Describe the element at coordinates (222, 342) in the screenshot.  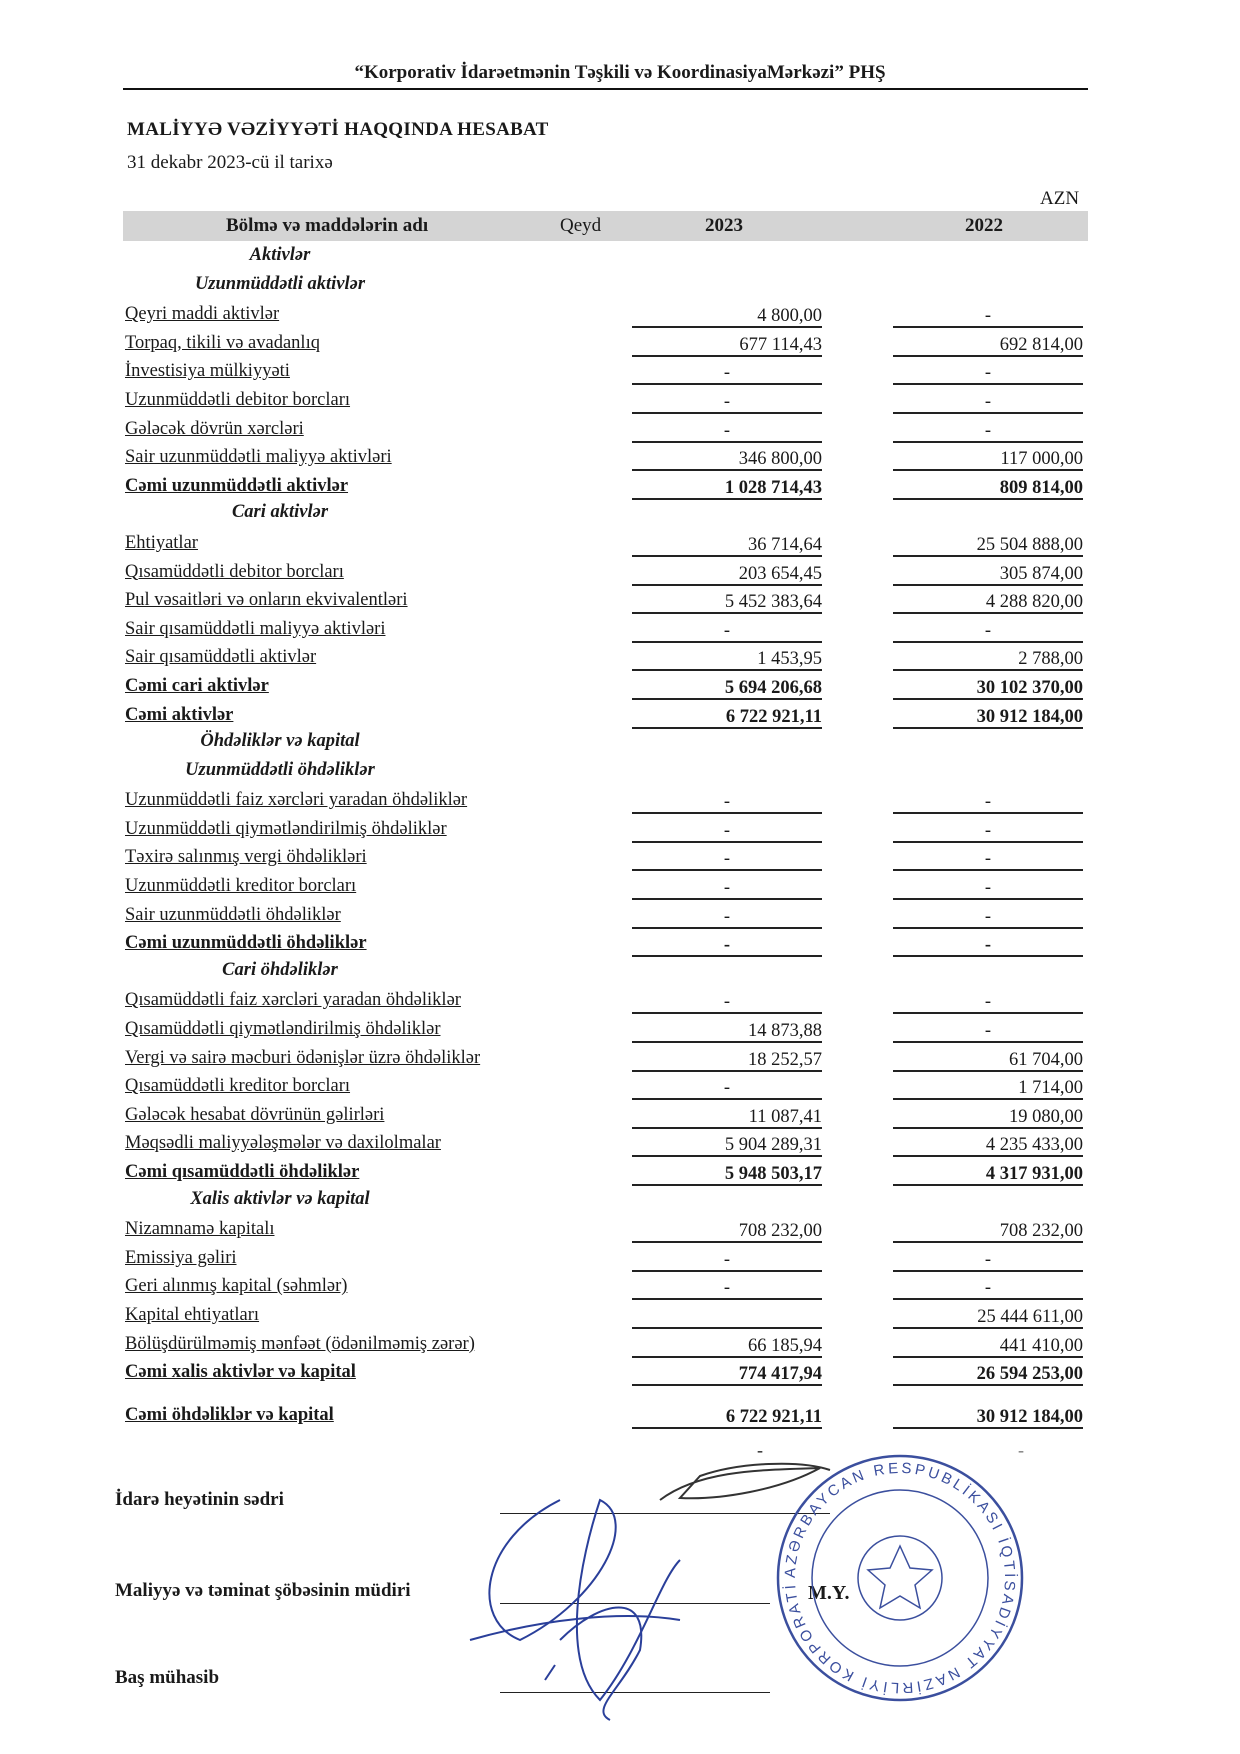
I see `line-item-label: Torpaq, tikili və avadanlıq` at that location.